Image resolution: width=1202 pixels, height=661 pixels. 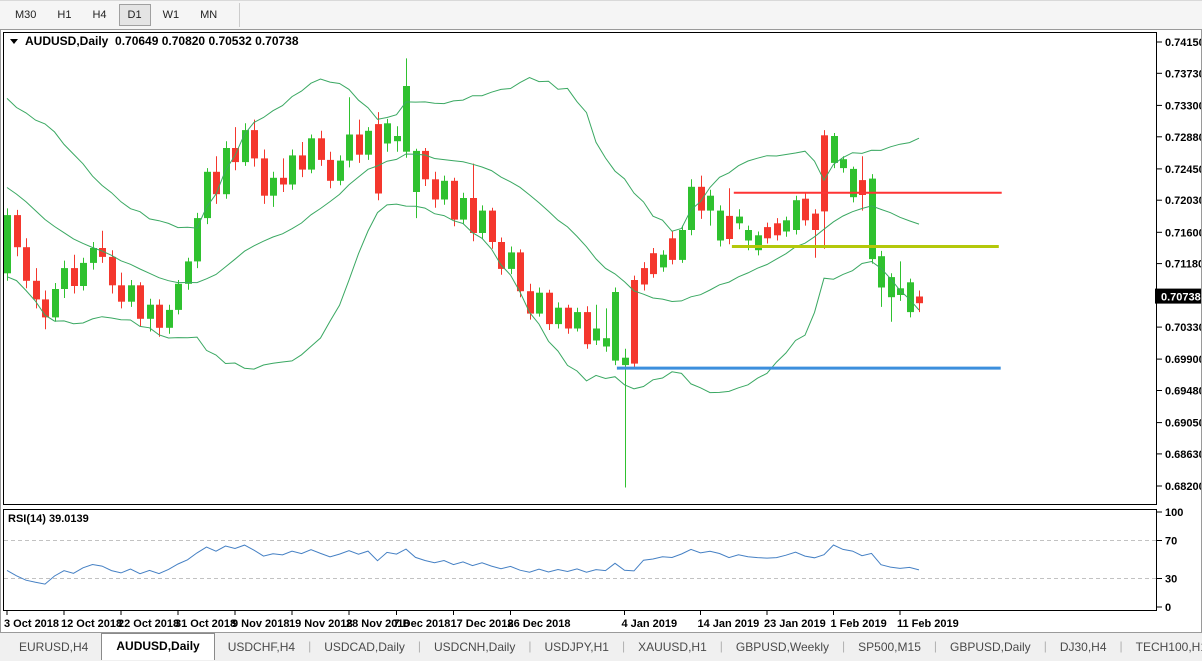 I want to click on current-price-label: 0.70738, so click(x=1178, y=296).